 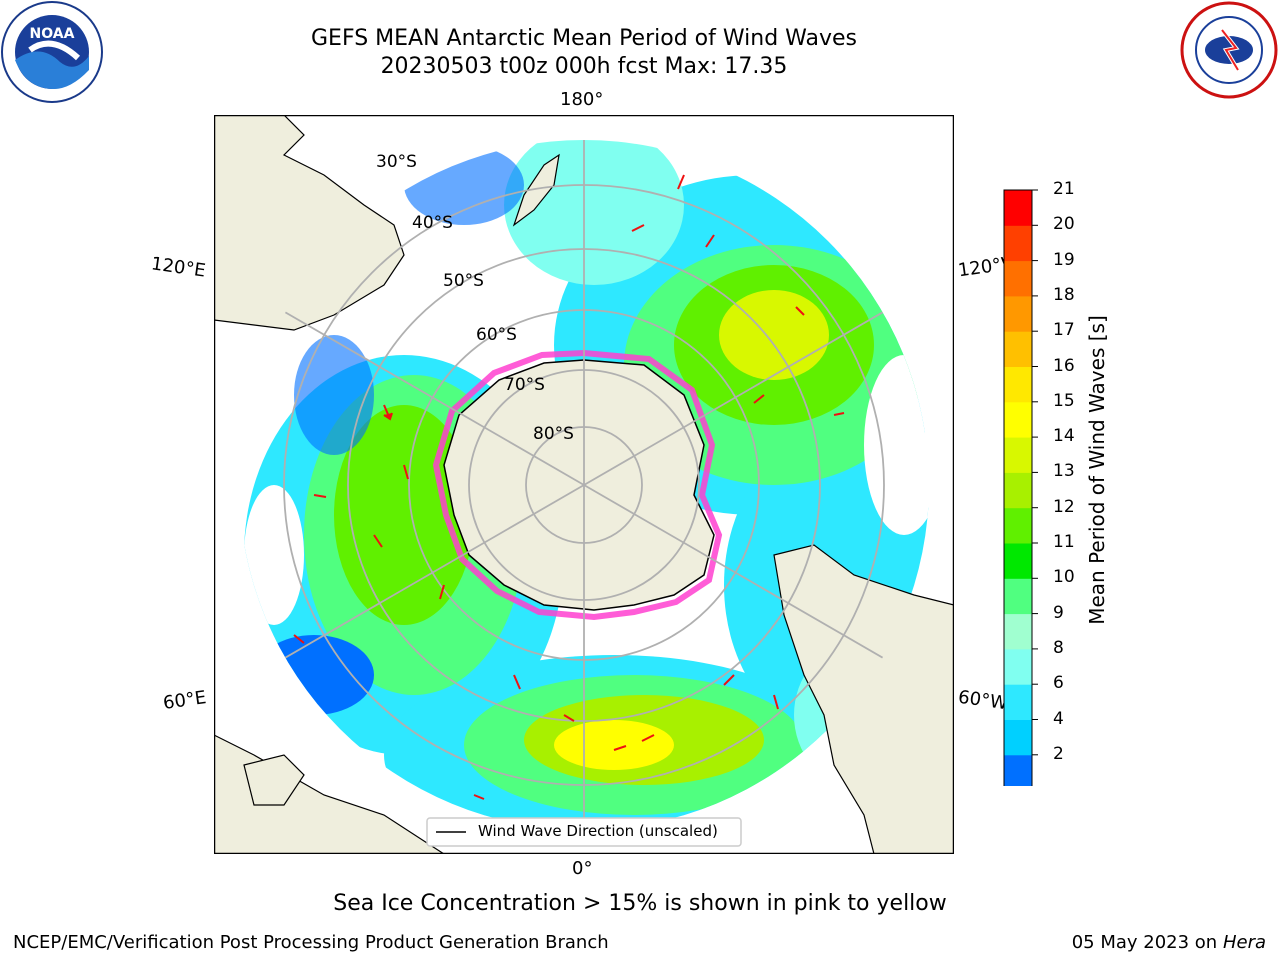 I want to click on colorbar-frame, so click(x=1018, y=487).